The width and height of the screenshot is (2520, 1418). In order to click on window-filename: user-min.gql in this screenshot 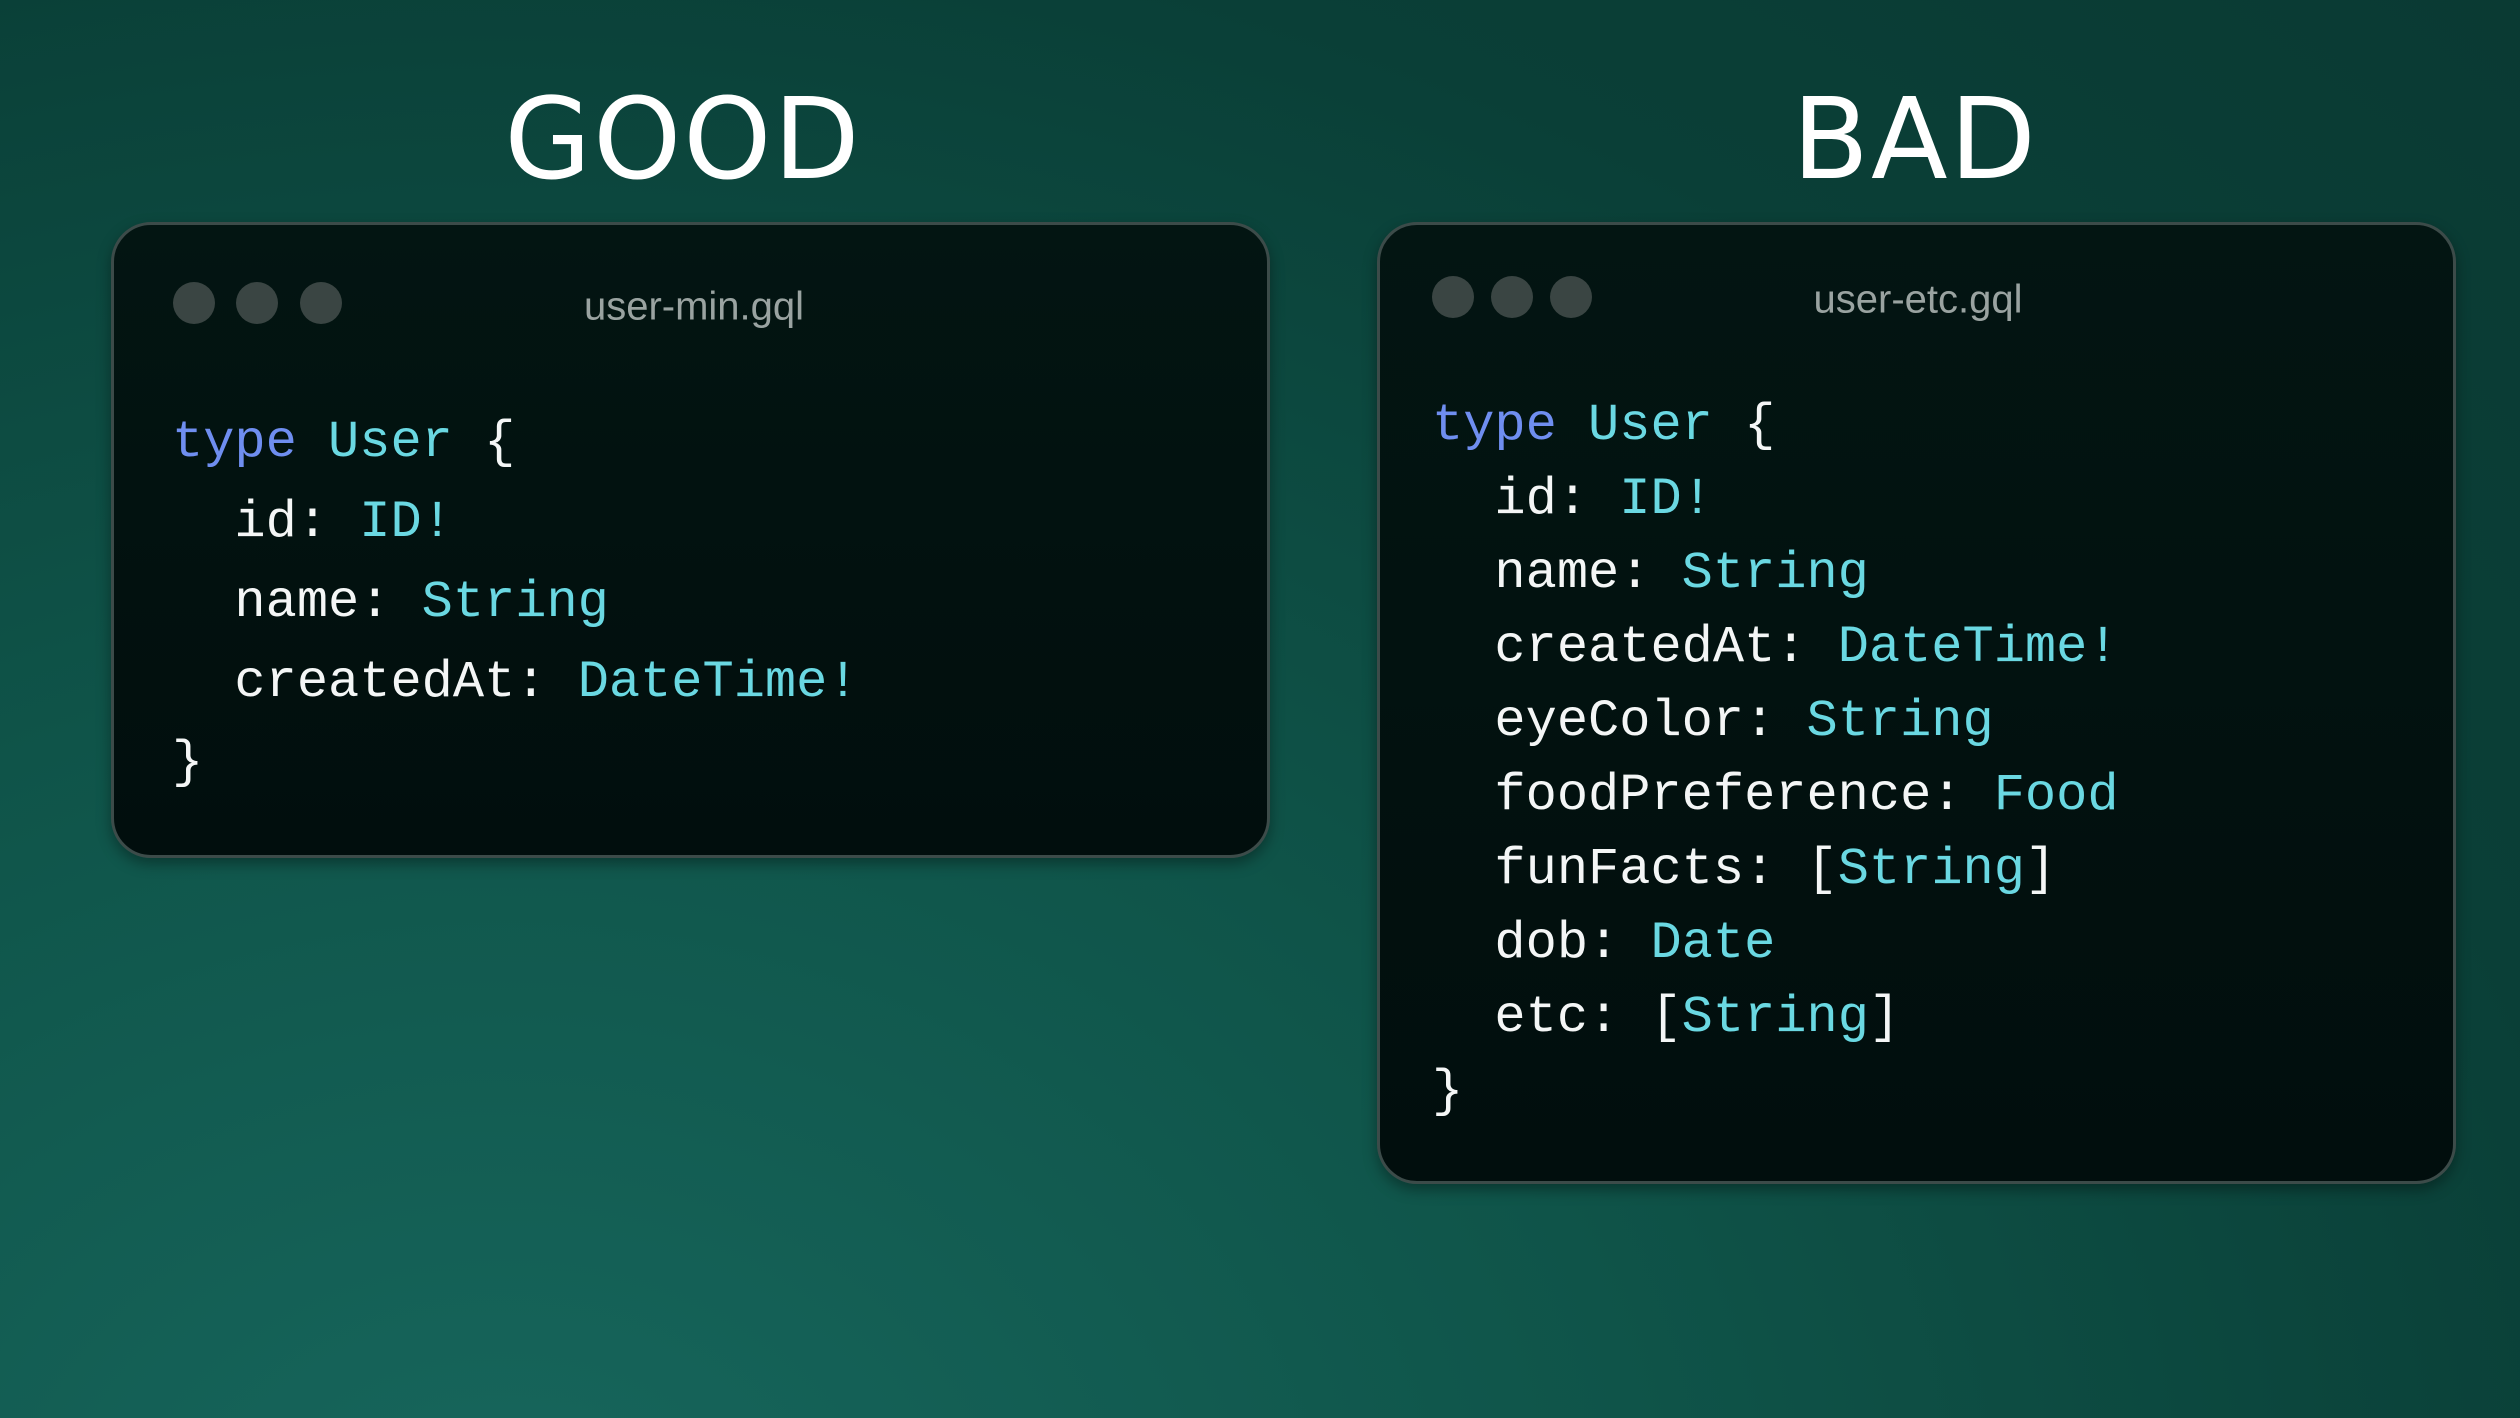, I will do `click(694, 306)`.